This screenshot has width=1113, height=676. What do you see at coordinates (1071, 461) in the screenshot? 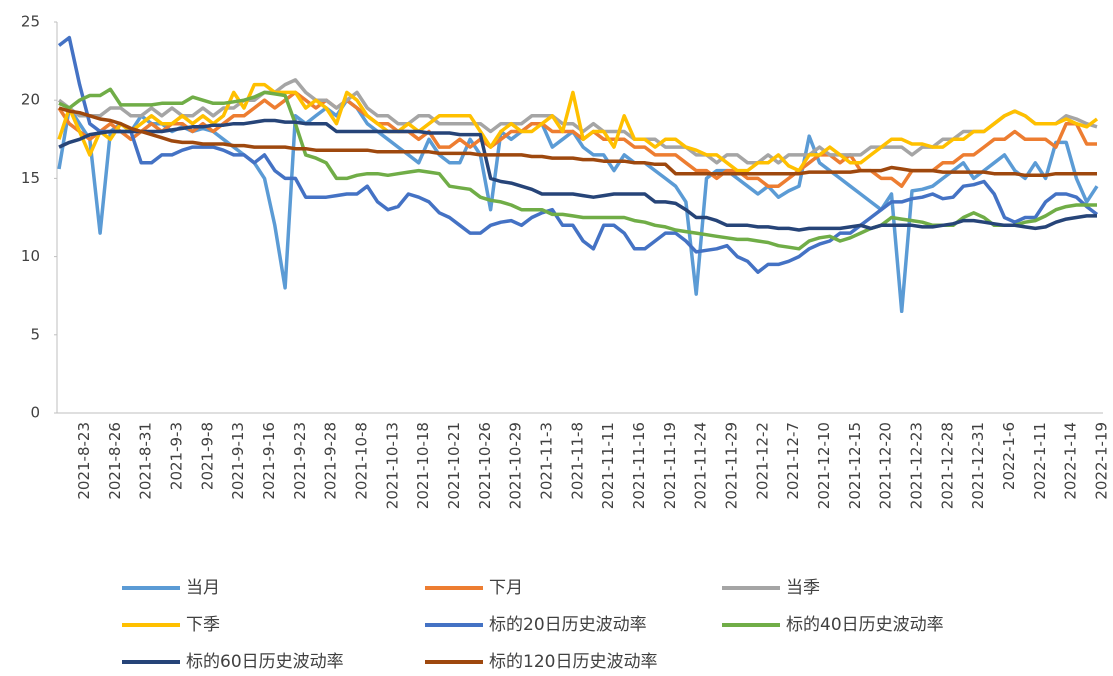
I see `x-tick-label: 2022-1-14` at bounding box center [1071, 461].